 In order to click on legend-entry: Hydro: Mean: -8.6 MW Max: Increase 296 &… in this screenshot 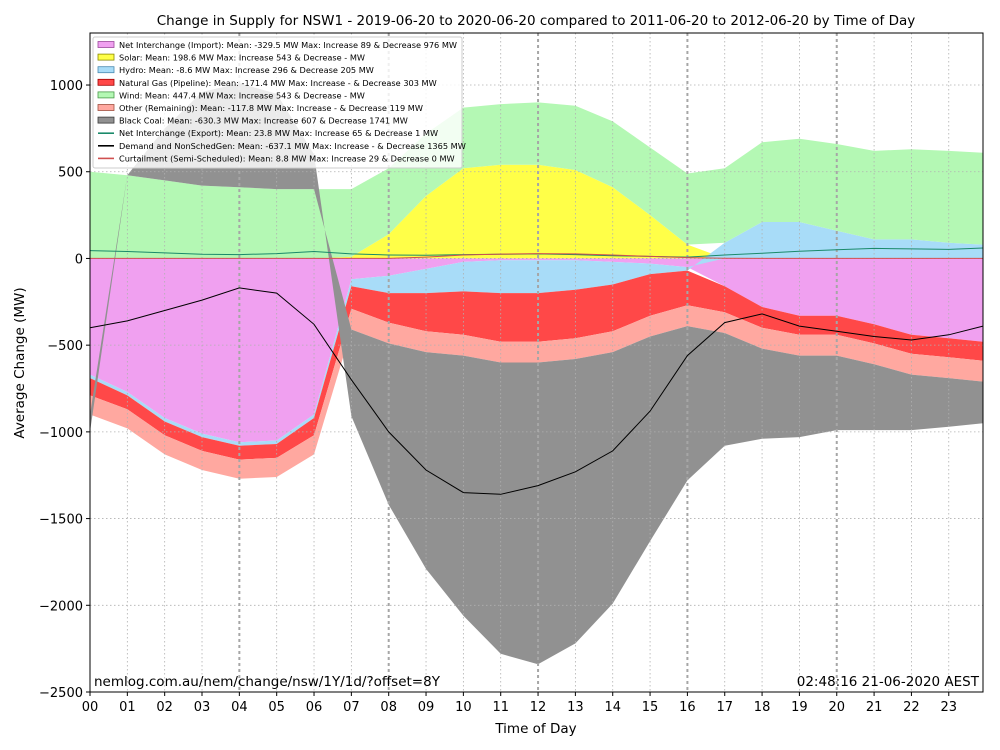, I will do `click(246, 70)`.